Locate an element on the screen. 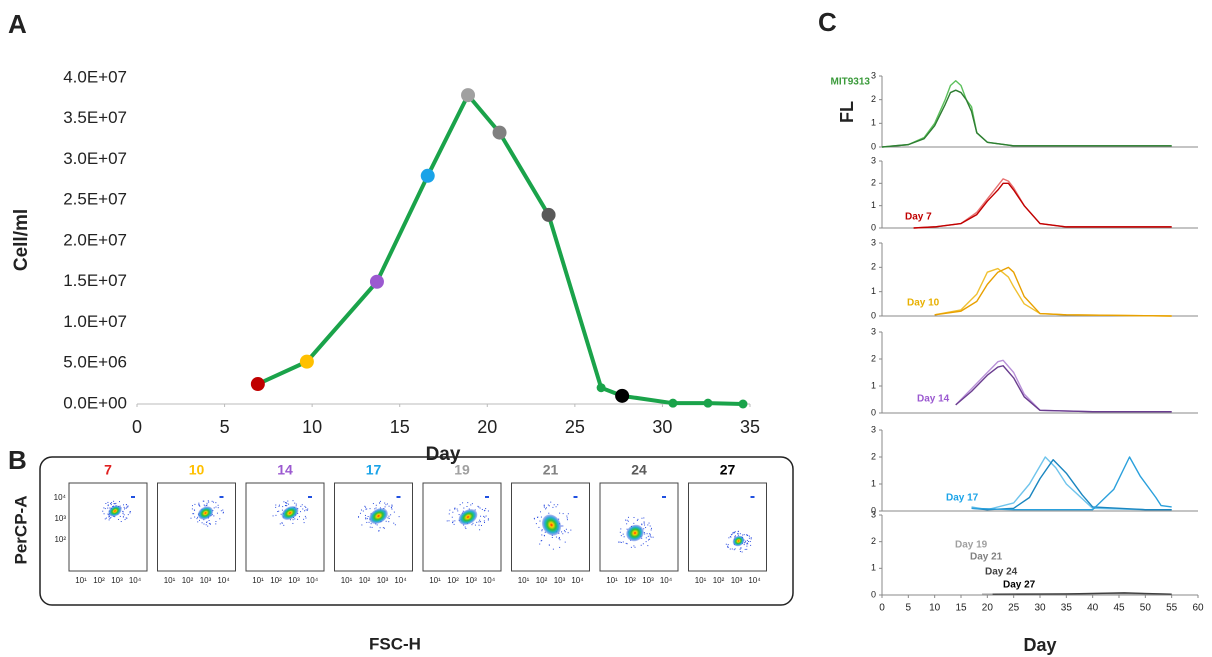 Image resolution: width=1212 pixels, height=657 pixels. flow-y-tick: 10² is located at coordinates (60, 539).